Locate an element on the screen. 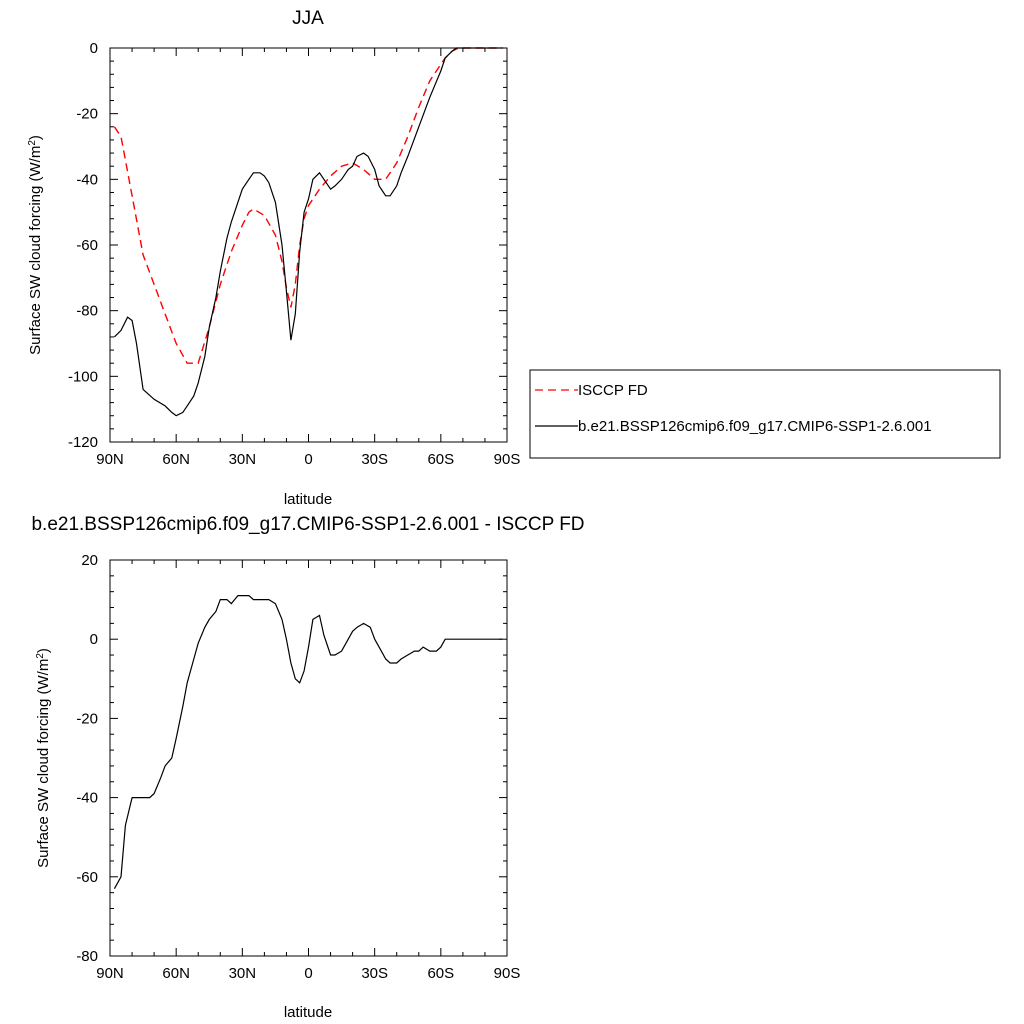 The width and height of the screenshot is (1024, 1024). chart1-ytick-label: -40 is located at coordinates (87, 798).